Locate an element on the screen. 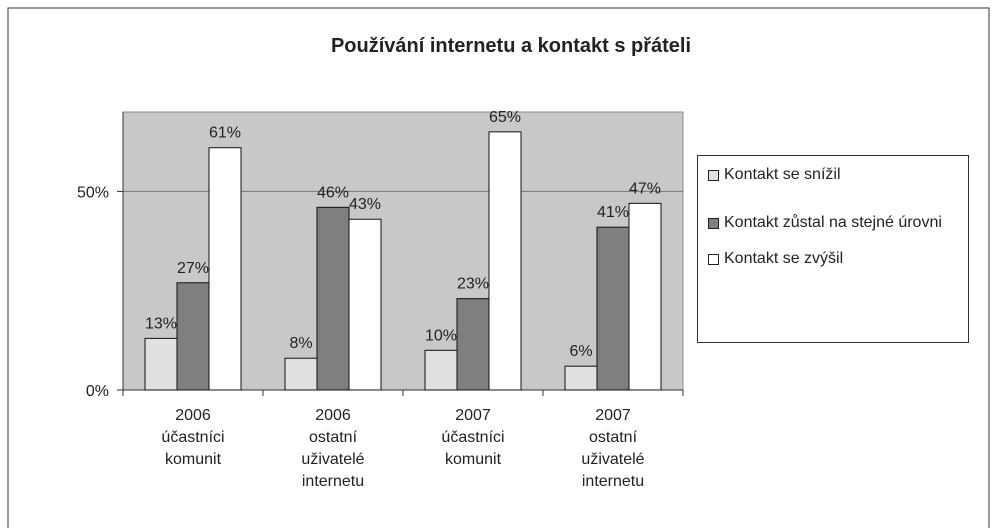 This screenshot has height=528, width=998. value-label: 27% is located at coordinates (193, 268).